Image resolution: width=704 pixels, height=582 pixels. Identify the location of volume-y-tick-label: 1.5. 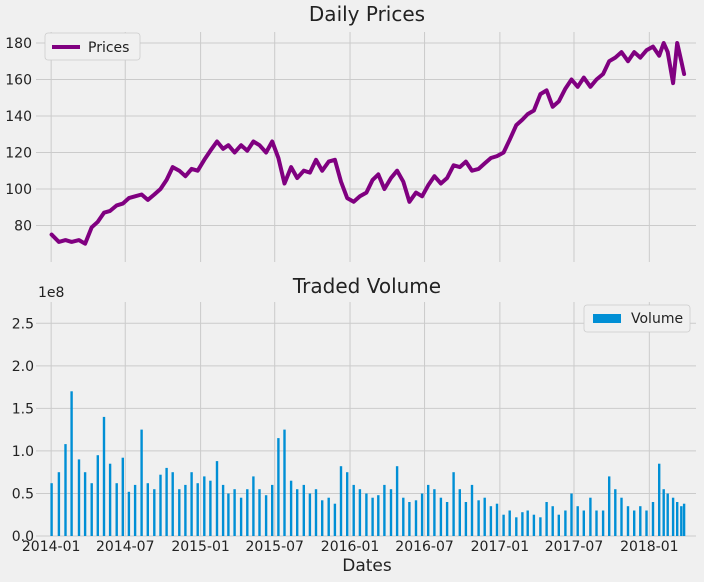
(23, 409).